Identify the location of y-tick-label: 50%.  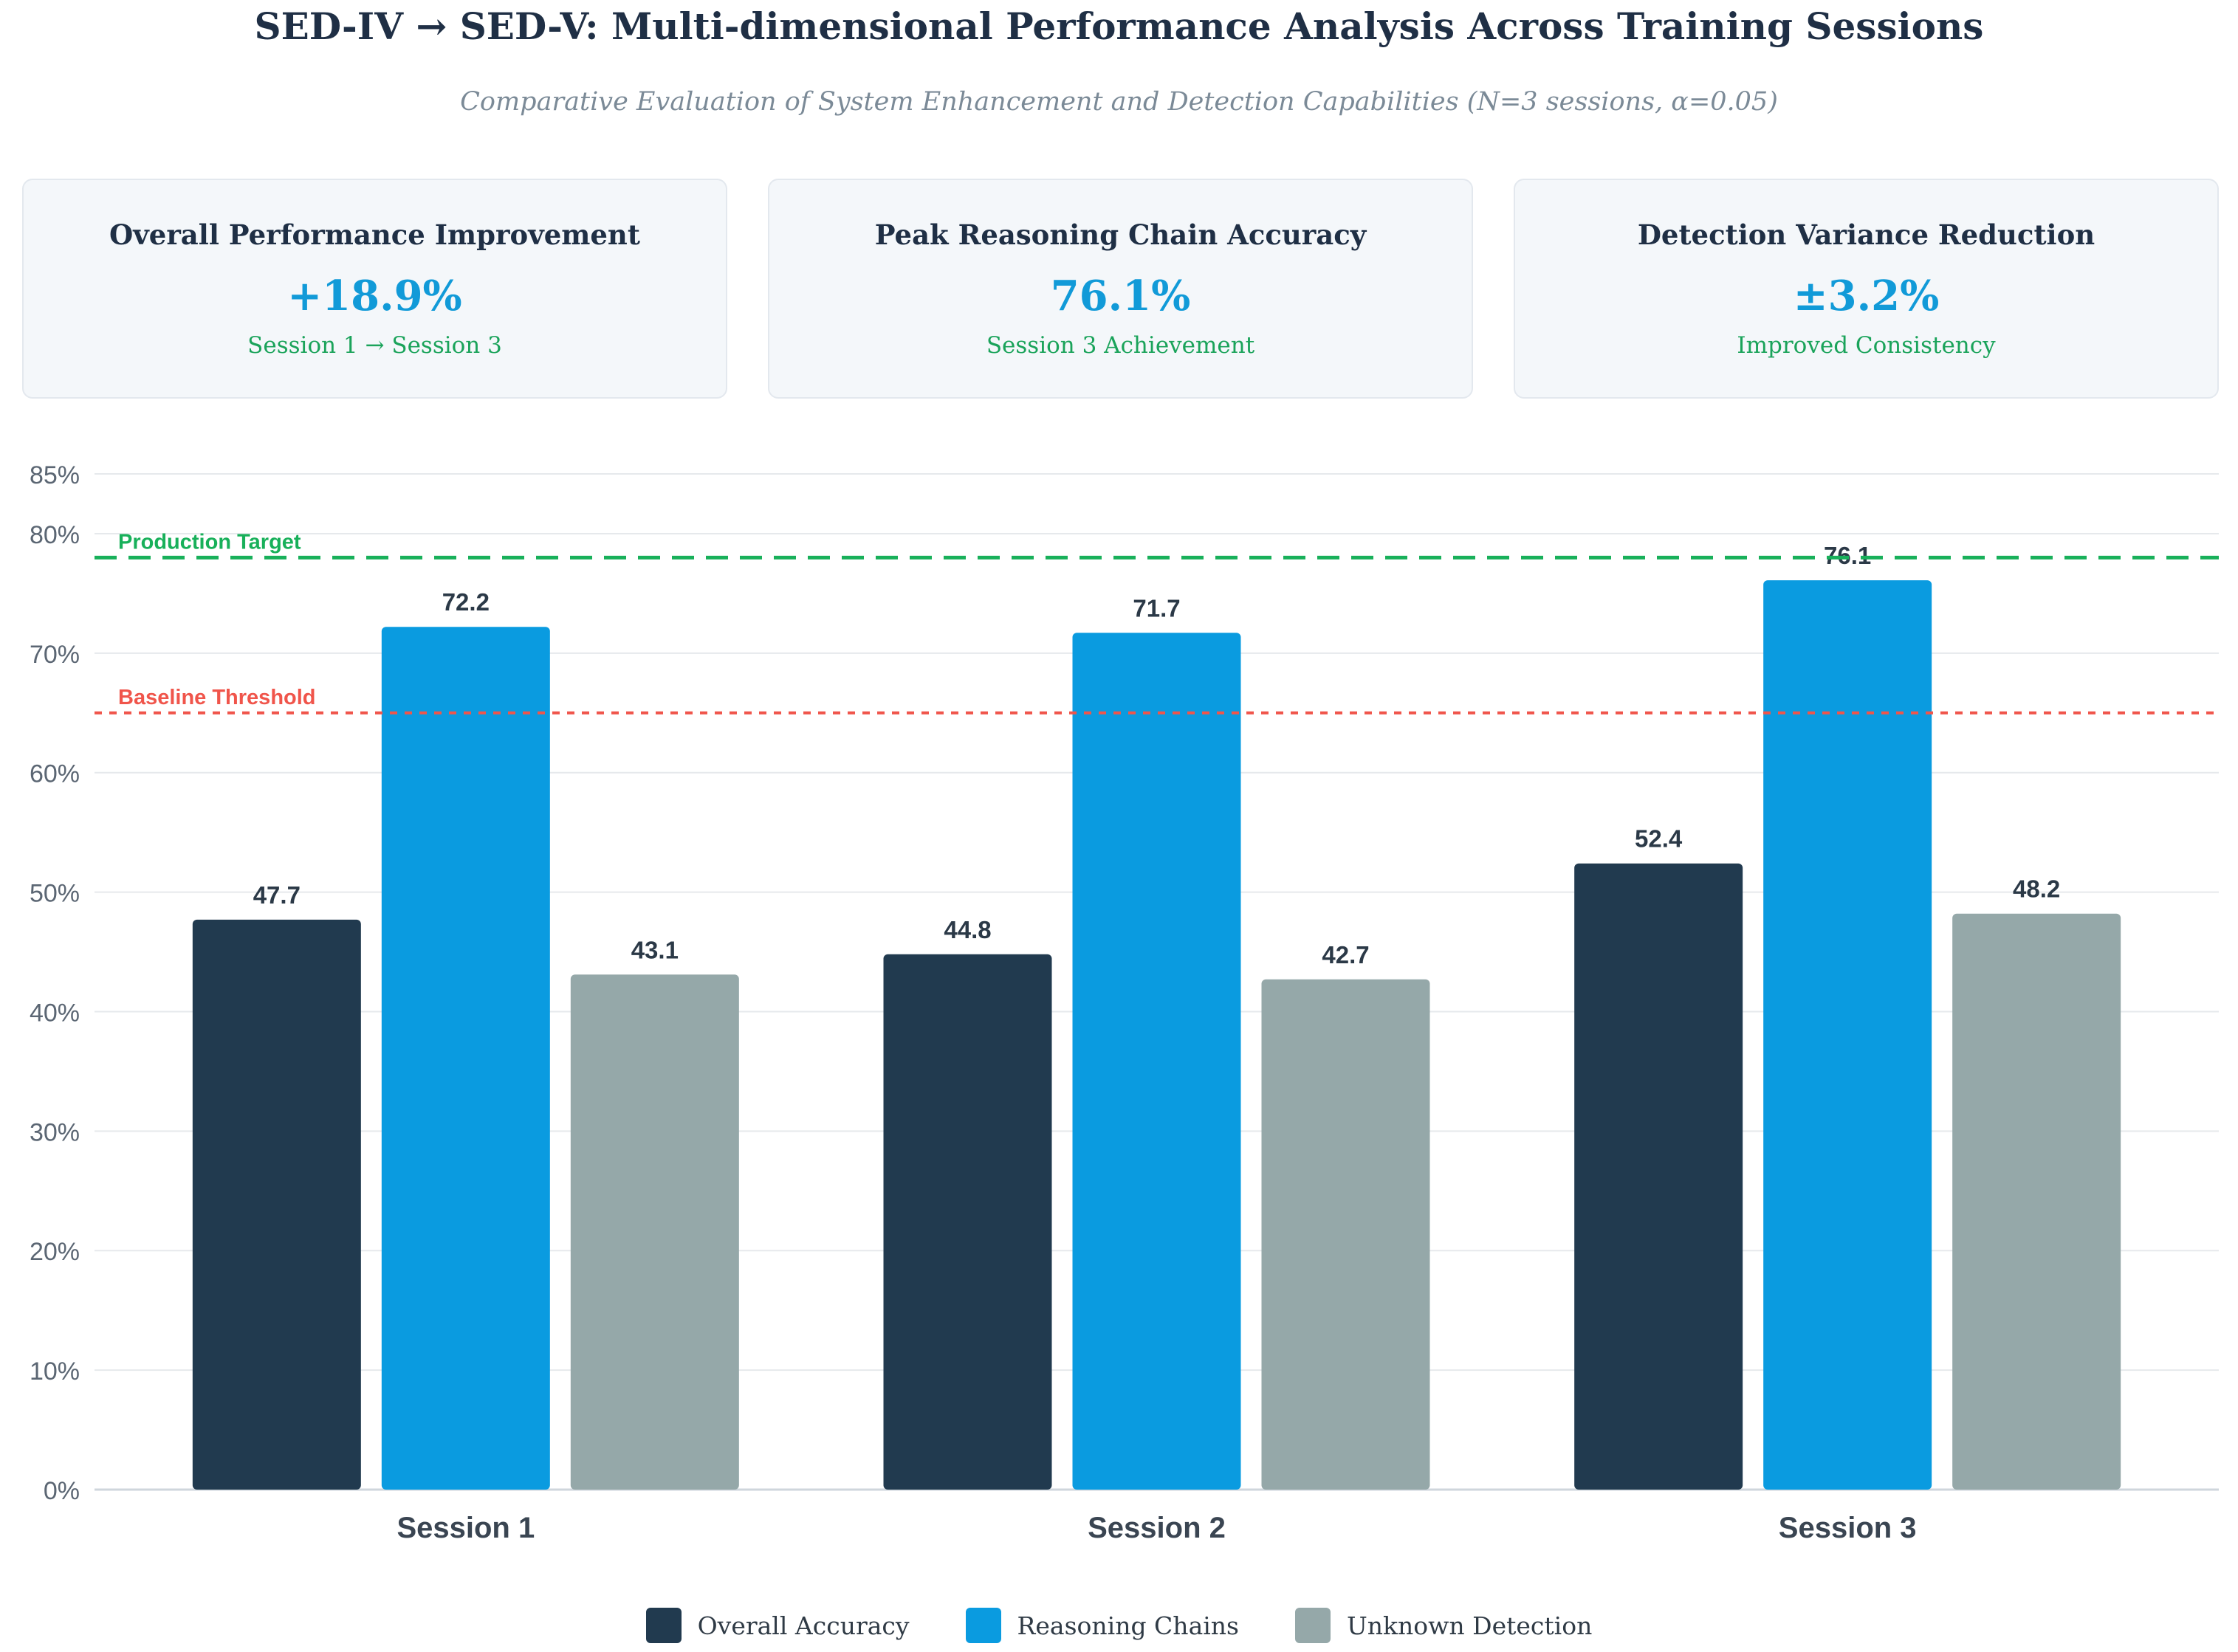
(55, 894).